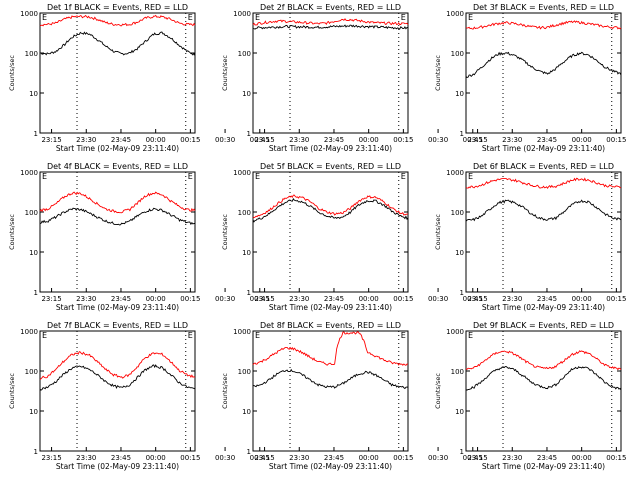 This screenshot has width=640, height=480. What do you see at coordinates (330, 325) in the screenshot?
I see `panel-title: Det 8f BLACK = Events, RED = LLD` at bounding box center [330, 325].